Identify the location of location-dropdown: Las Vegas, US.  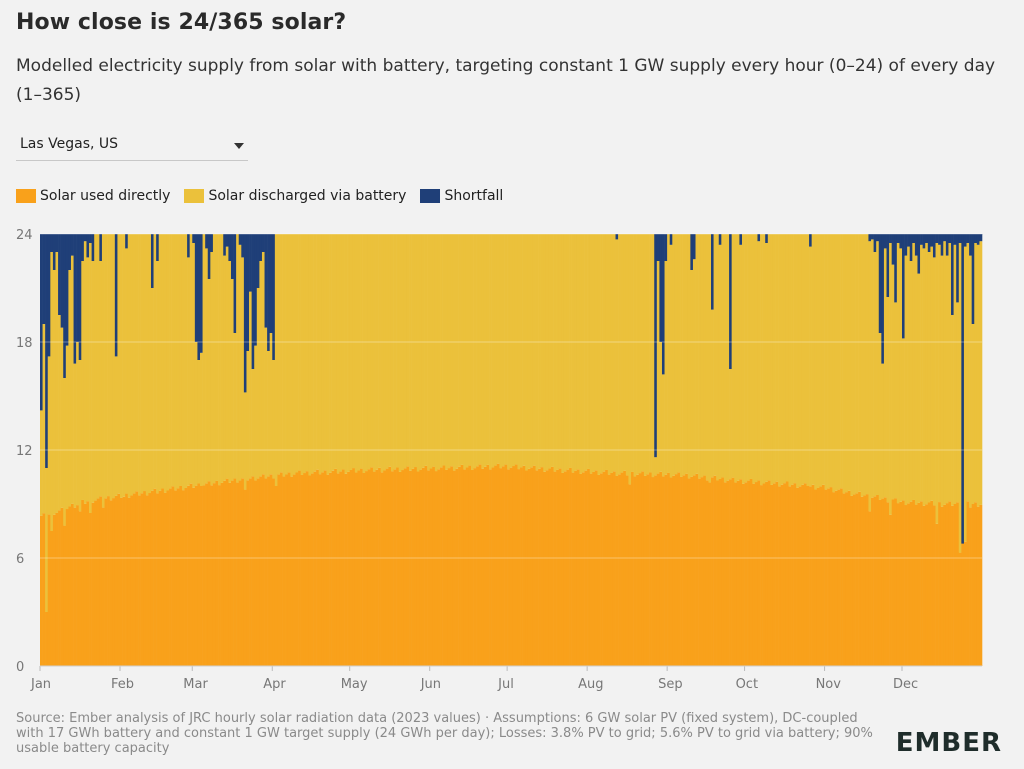
(132, 145).